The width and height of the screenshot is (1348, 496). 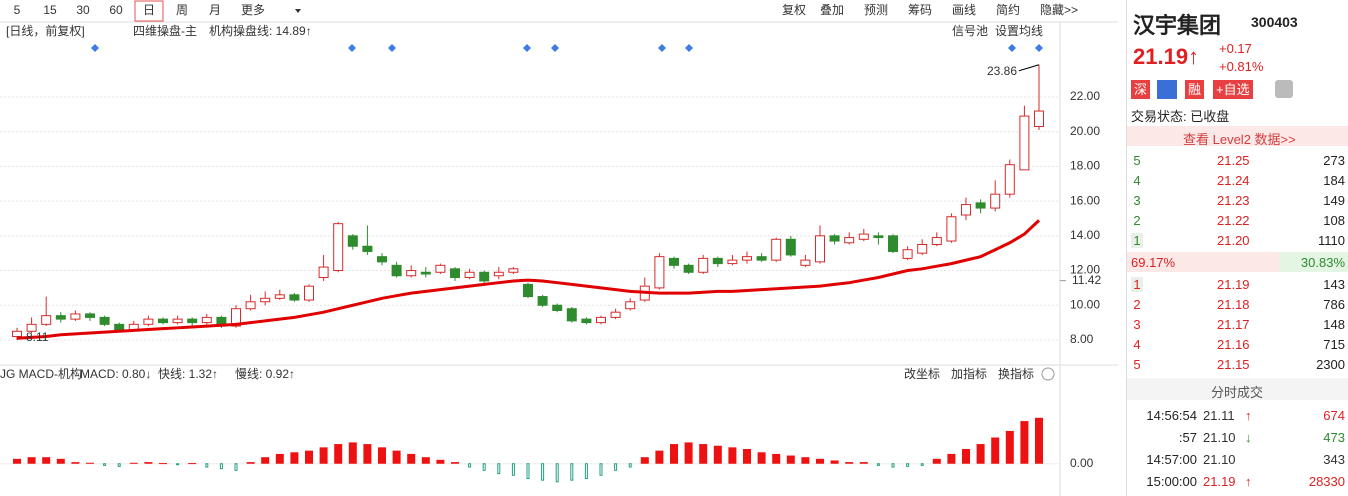 What do you see at coordinates (1331, 240) in the screenshot?
I see `volume: 1110` at bounding box center [1331, 240].